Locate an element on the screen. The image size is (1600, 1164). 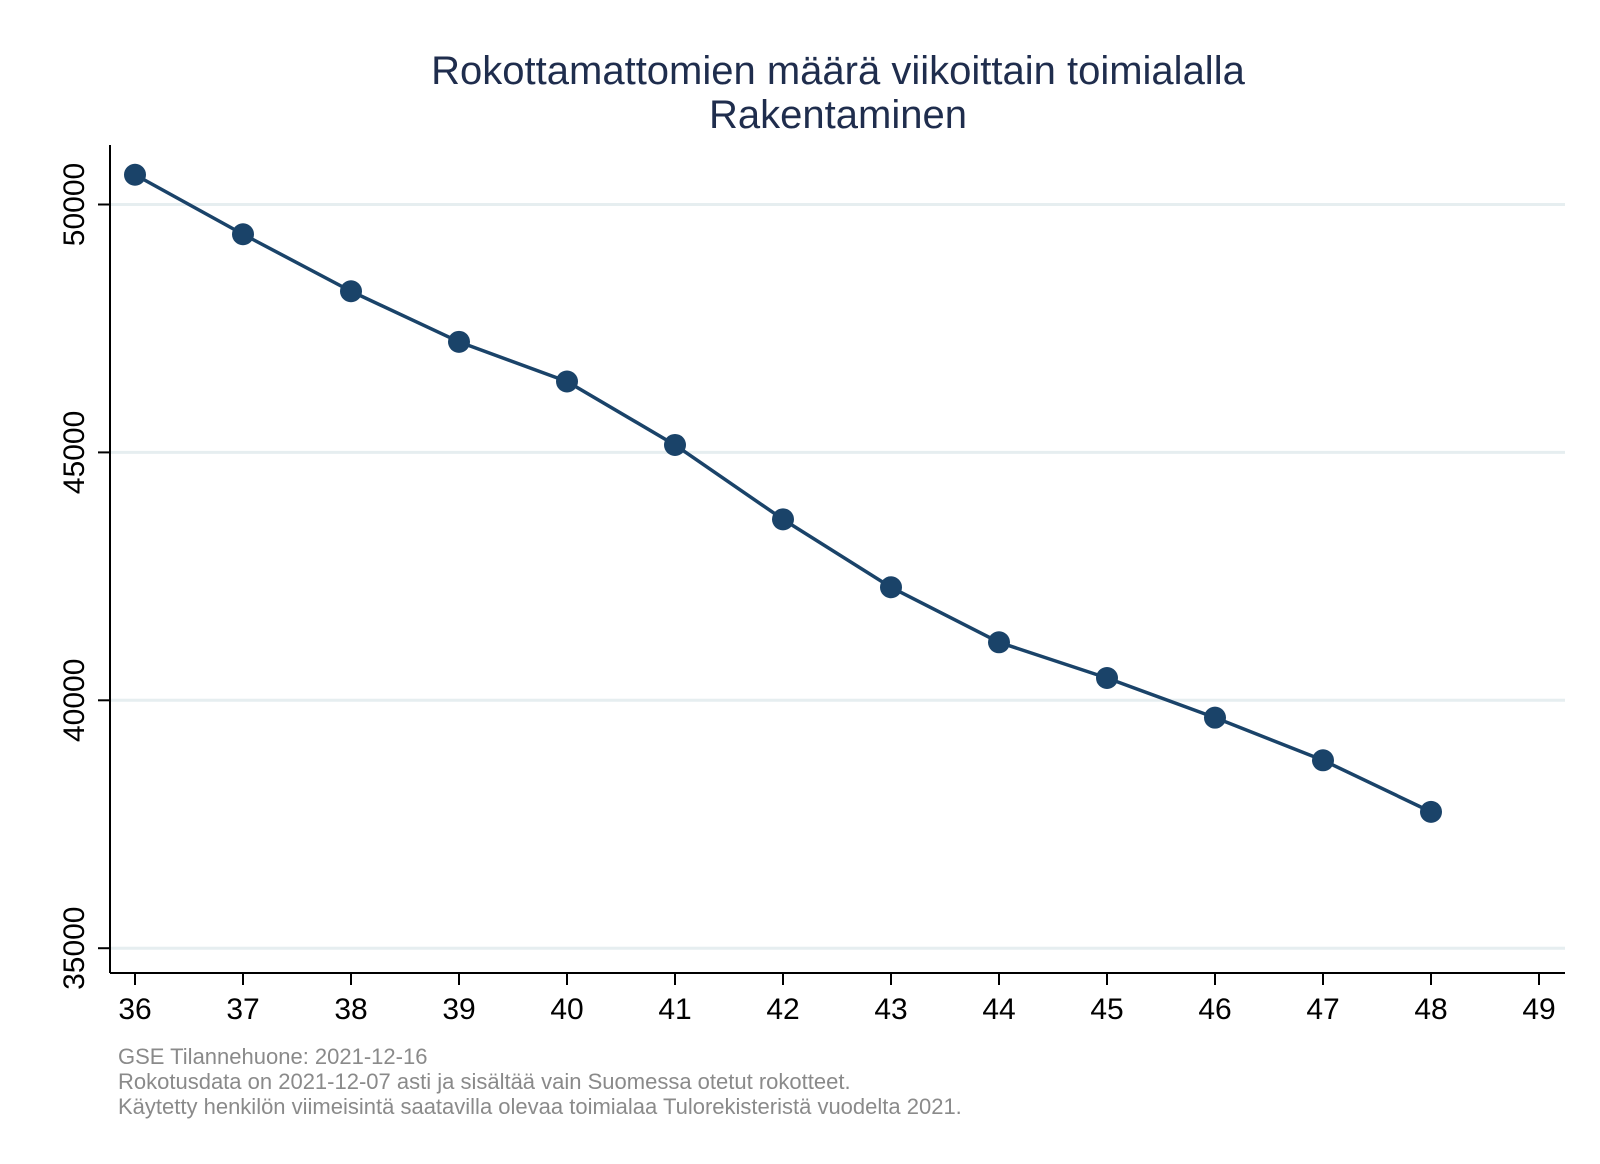
x-tick-label: 38 is located at coordinates (350, 1009).